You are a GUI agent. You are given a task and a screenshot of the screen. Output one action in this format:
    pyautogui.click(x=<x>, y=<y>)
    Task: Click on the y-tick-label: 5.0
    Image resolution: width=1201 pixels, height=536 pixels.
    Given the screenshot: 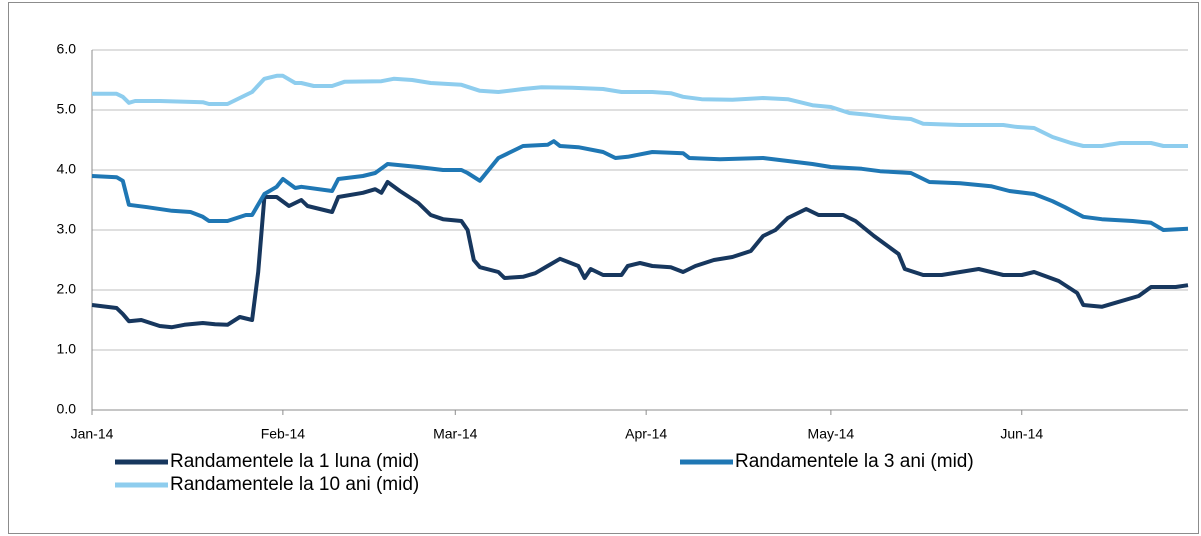 What is the action you would take?
    pyautogui.click(x=67, y=109)
    